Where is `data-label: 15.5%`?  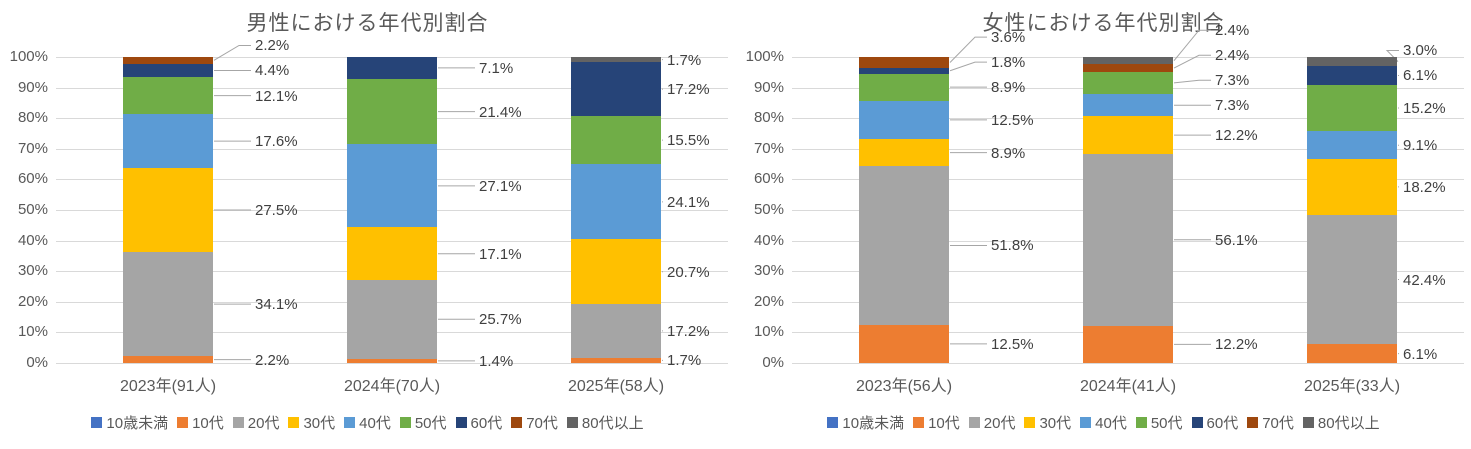 data-label: 15.5% is located at coordinates (688, 141).